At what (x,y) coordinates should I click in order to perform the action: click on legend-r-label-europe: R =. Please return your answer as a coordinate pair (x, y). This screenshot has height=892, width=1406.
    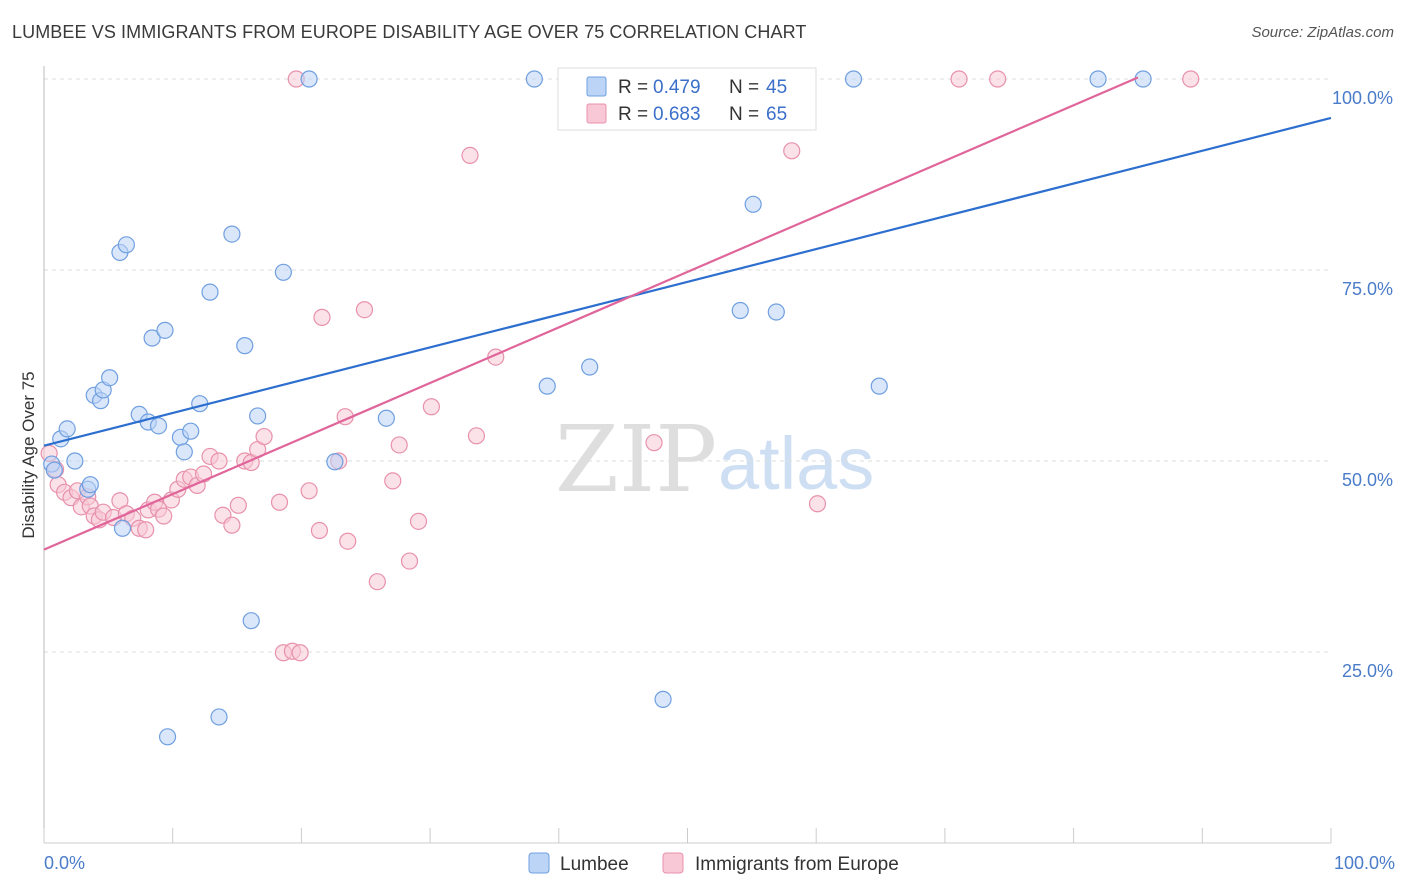
    Looking at the image, I should click on (633, 114).